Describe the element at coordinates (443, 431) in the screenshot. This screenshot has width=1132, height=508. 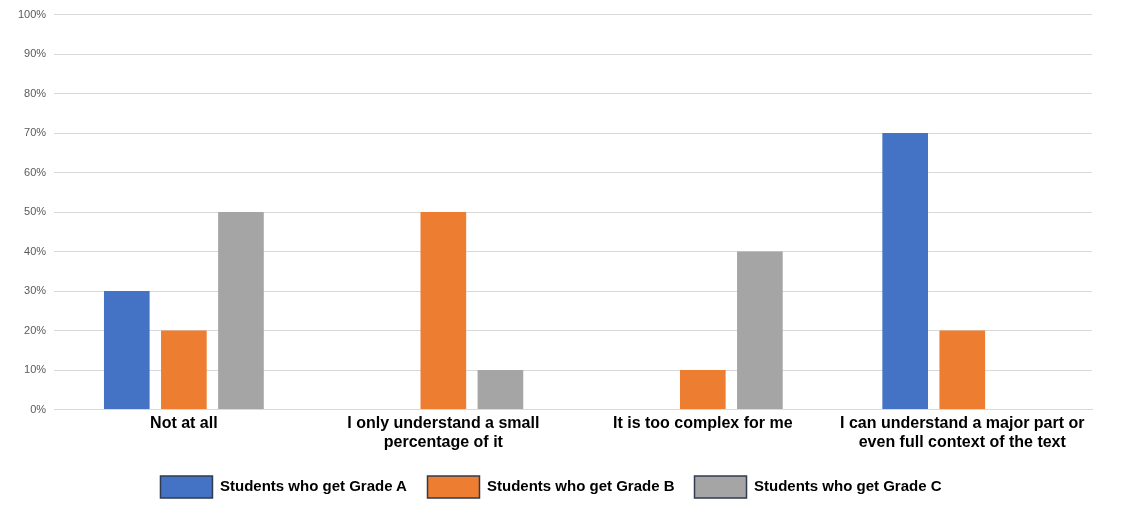
I see `x-tick-label: I only understand a small percentage of it` at that location.